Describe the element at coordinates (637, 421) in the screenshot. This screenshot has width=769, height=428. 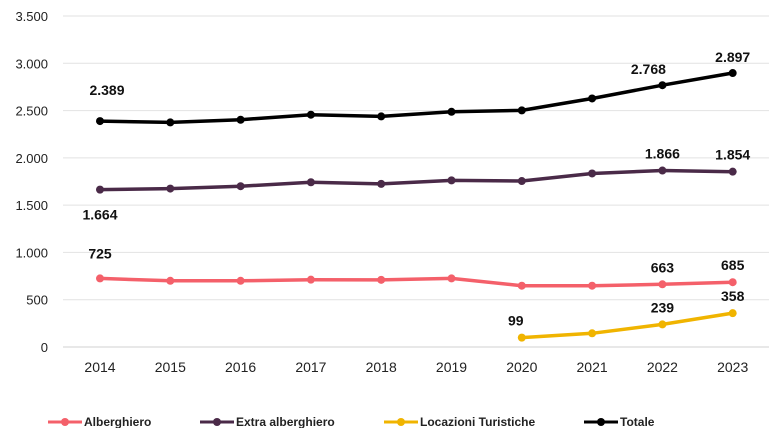
I see `legend-label-totale: Totale` at that location.